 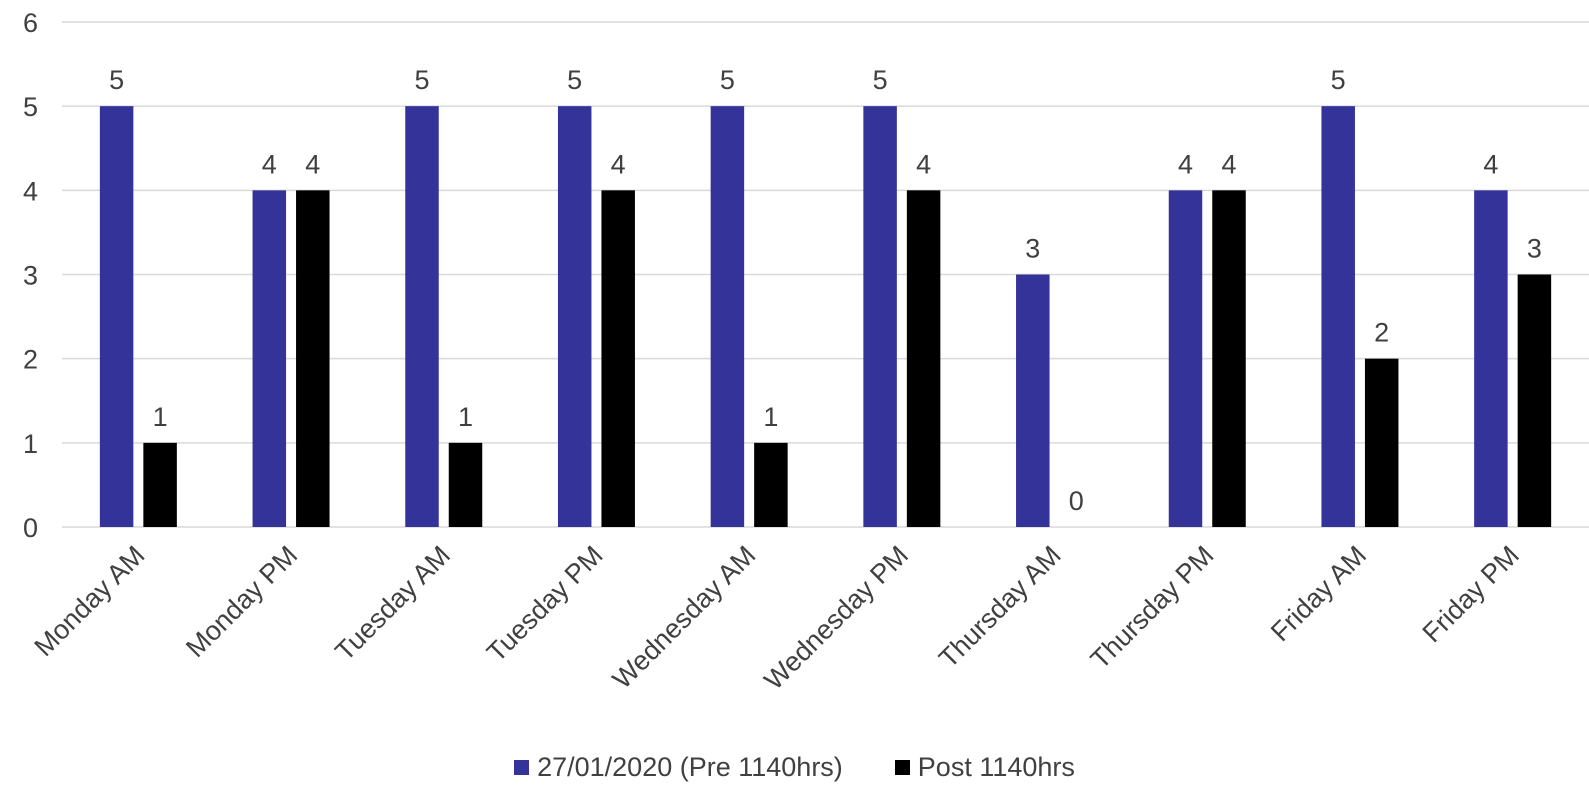 I want to click on bar-series-2-tuesday-am, so click(x=465, y=484).